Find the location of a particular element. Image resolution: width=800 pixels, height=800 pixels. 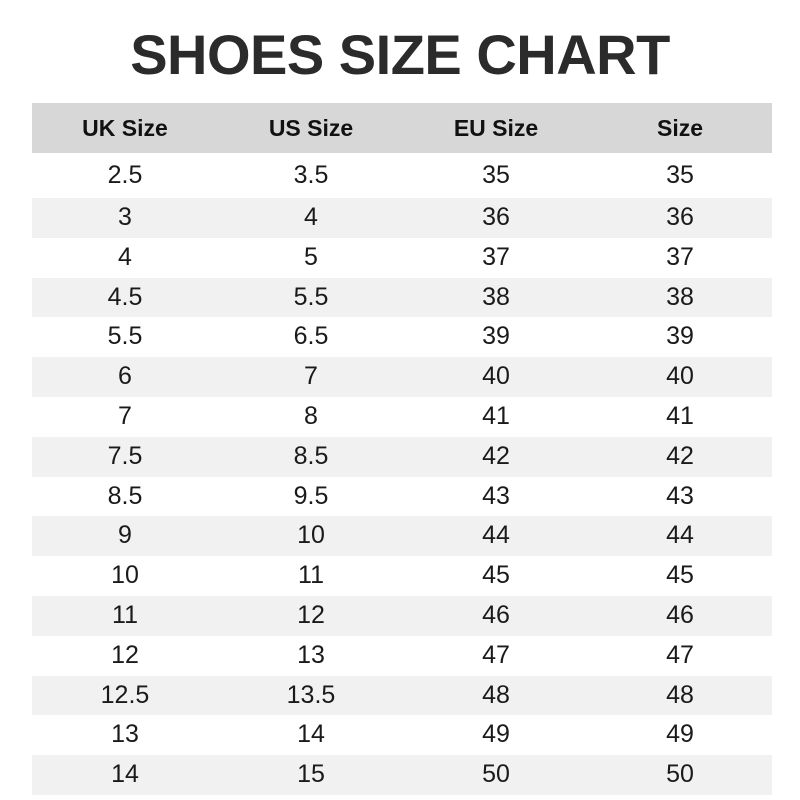

table-cell: 3.5 is located at coordinates (311, 175).